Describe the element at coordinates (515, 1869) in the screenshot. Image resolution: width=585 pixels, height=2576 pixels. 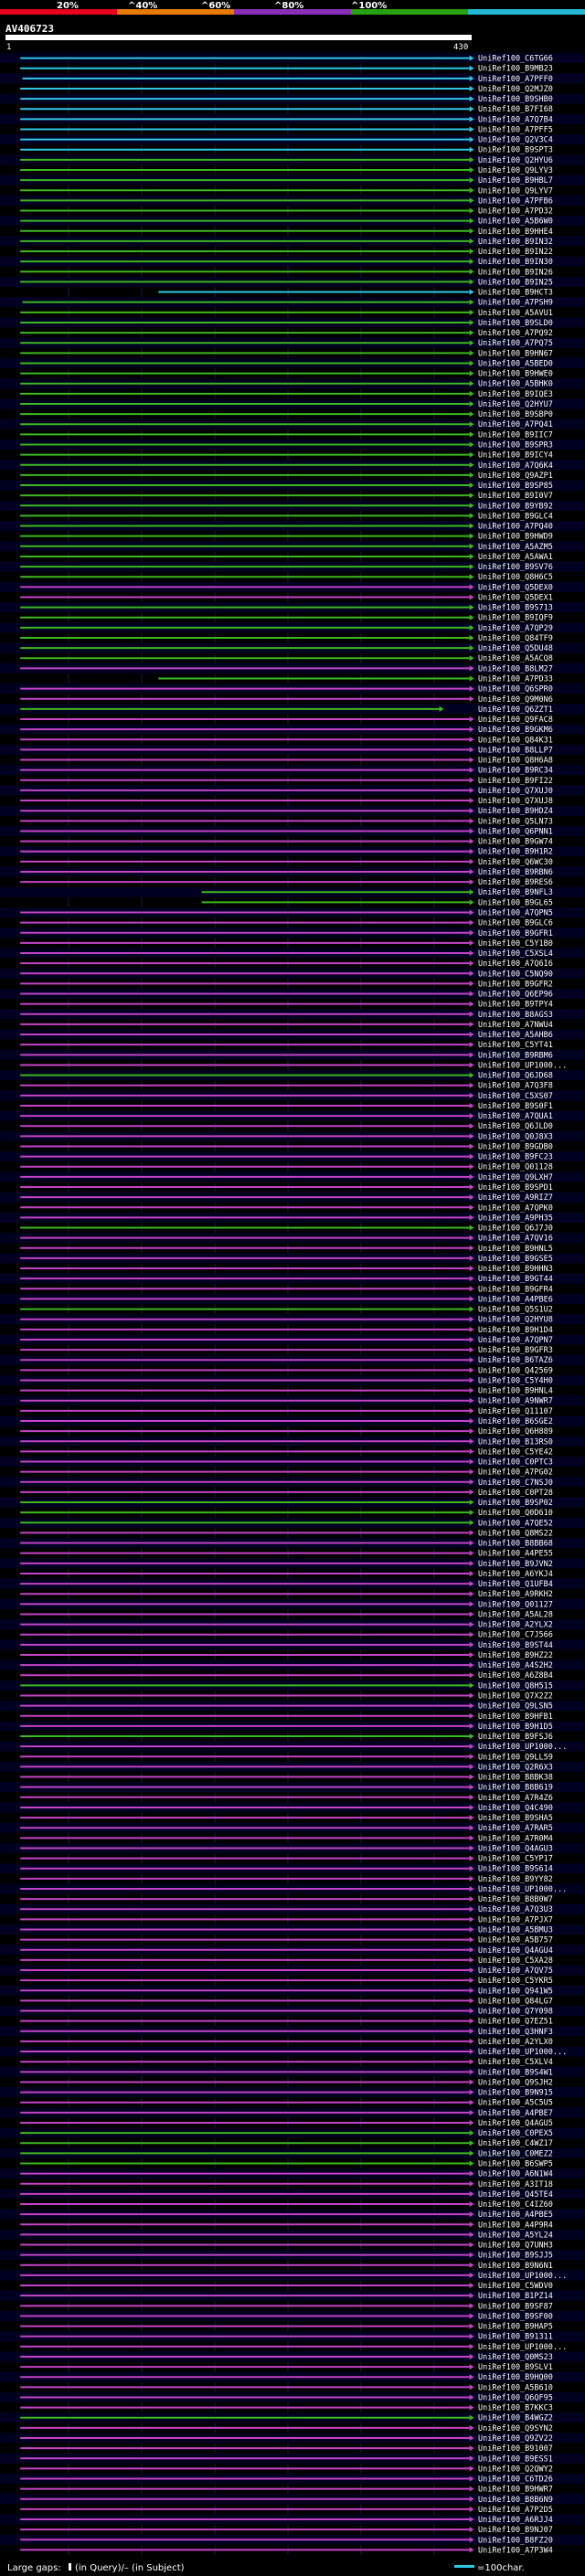
I see `hit-label: UniRef100_B9S614` at that location.